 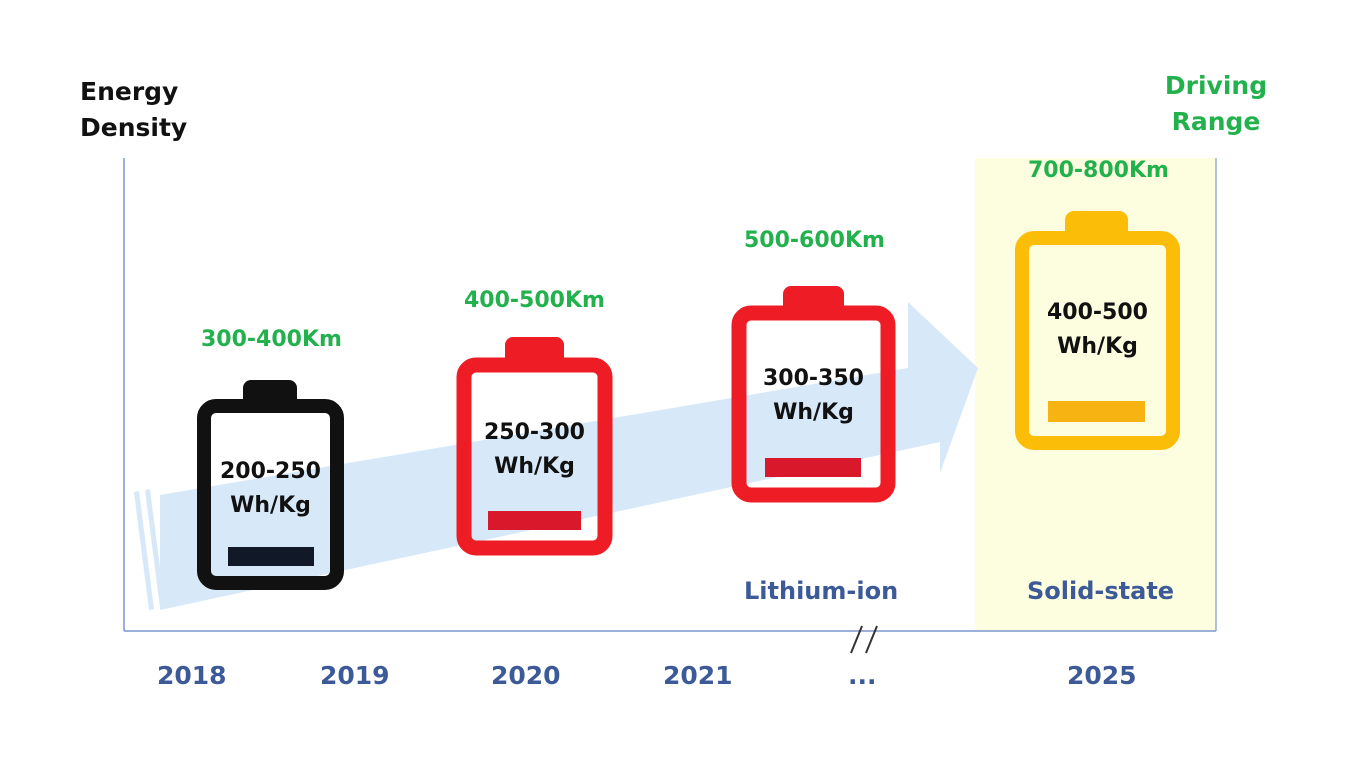 What do you see at coordinates (1216, 85) in the screenshot?
I see `right-axis-title-line1: Driving` at bounding box center [1216, 85].